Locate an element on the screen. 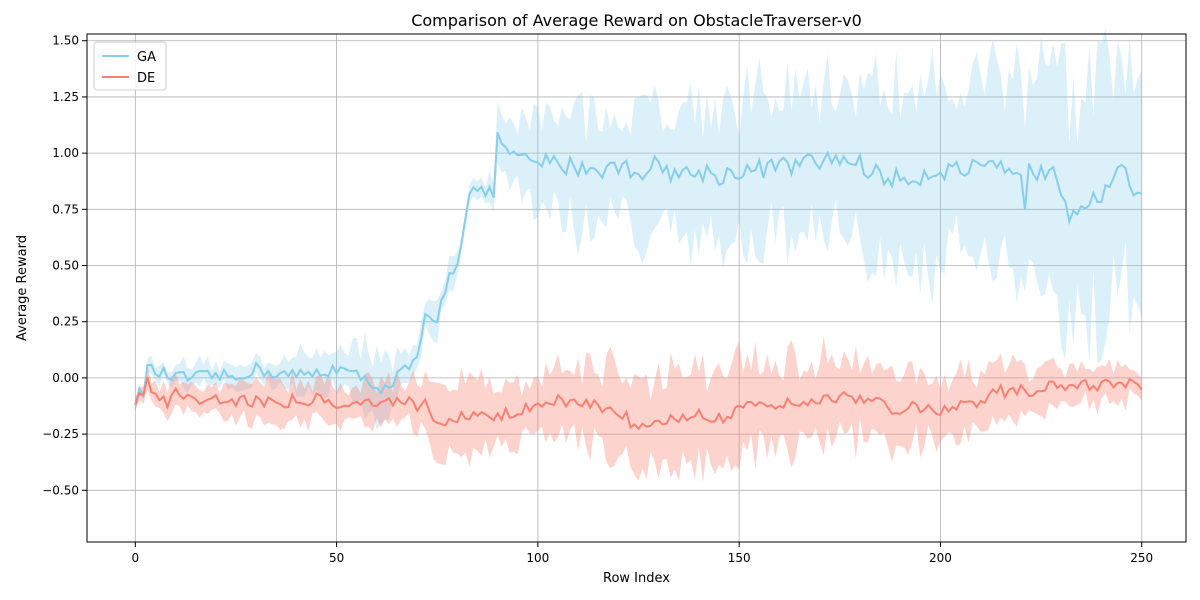  y-tick-label: 0.00 is located at coordinates (65, 378).